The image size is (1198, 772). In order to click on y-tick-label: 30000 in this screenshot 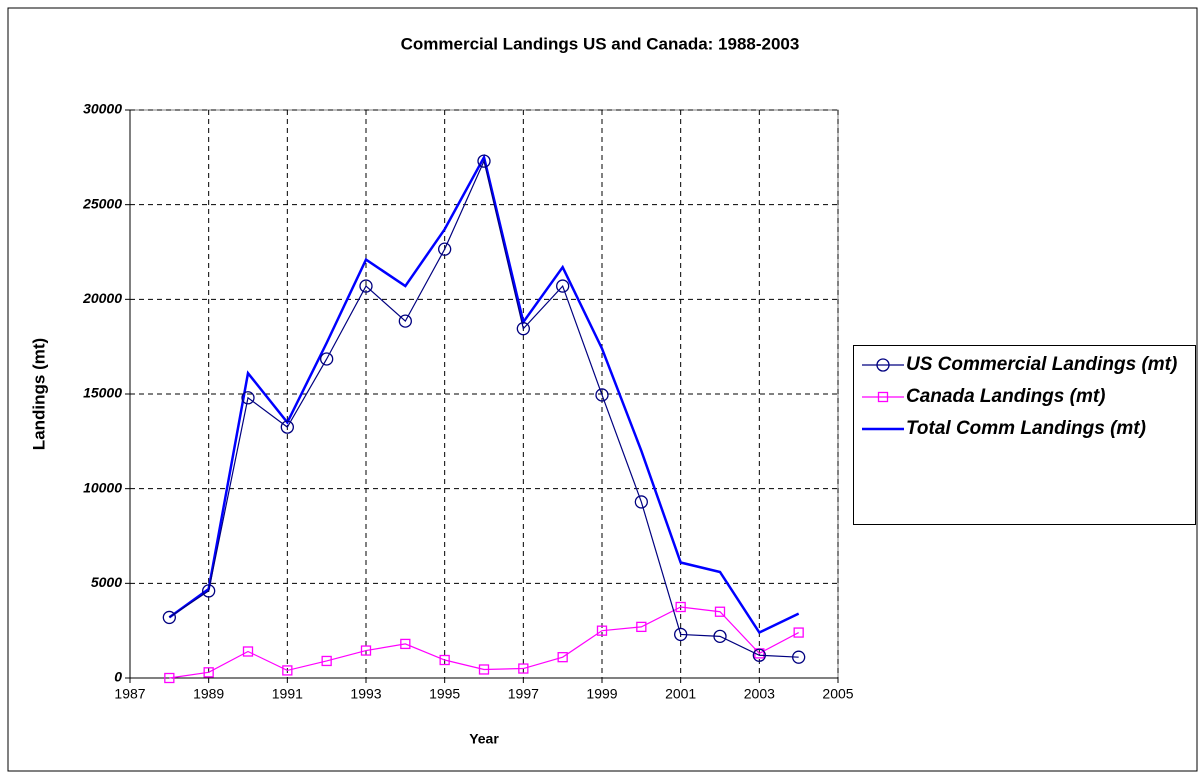, I will do `click(102, 109)`.